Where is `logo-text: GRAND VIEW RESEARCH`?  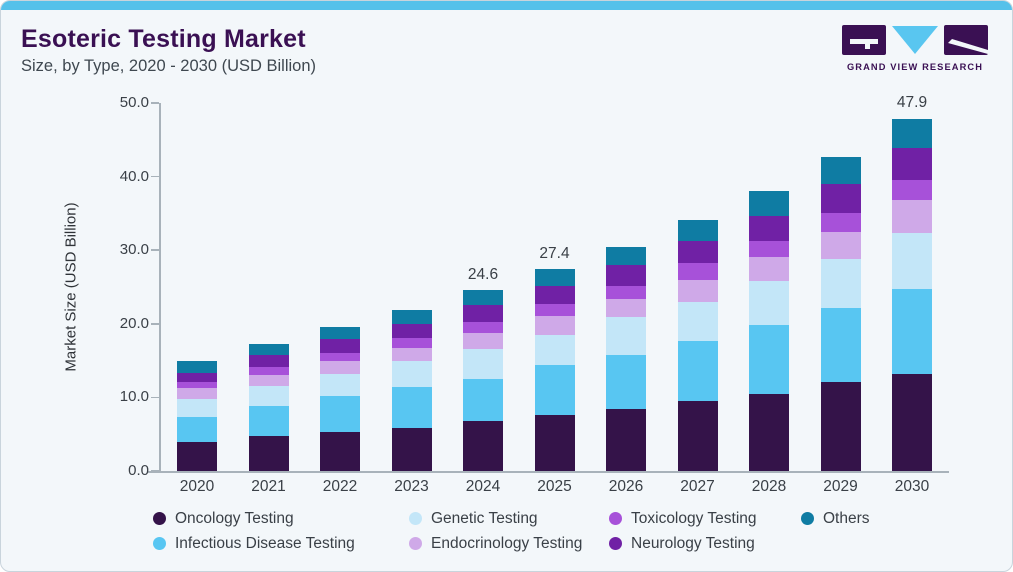 logo-text: GRAND VIEW RESEARCH is located at coordinates (915, 67).